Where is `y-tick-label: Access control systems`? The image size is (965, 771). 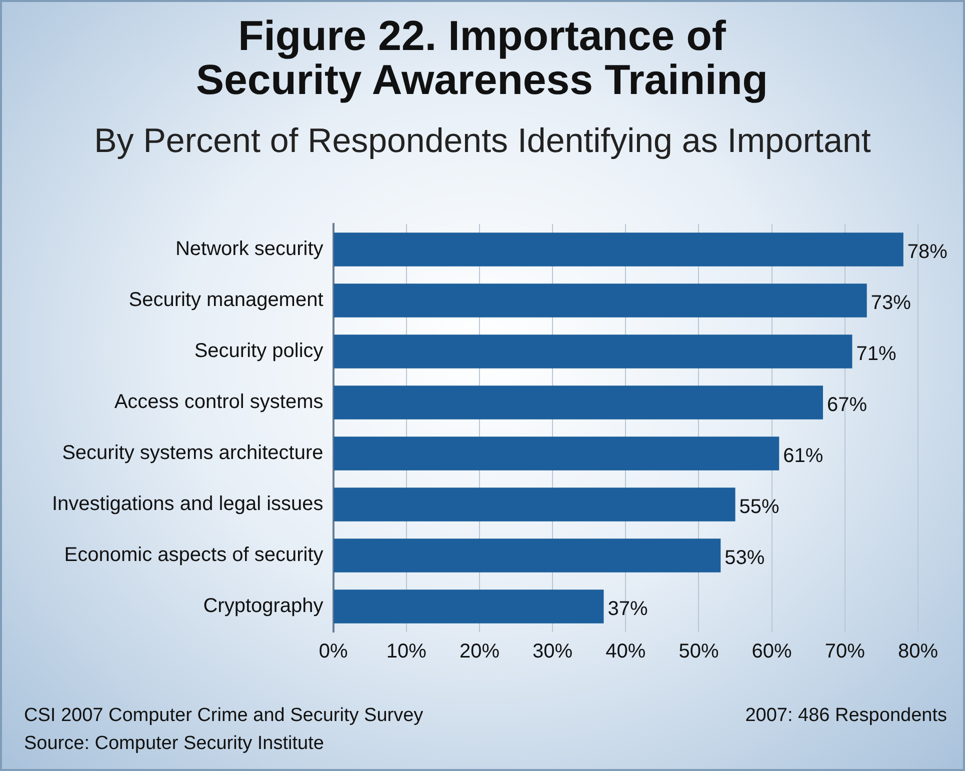 y-tick-label: Access control systems is located at coordinates (219, 402).